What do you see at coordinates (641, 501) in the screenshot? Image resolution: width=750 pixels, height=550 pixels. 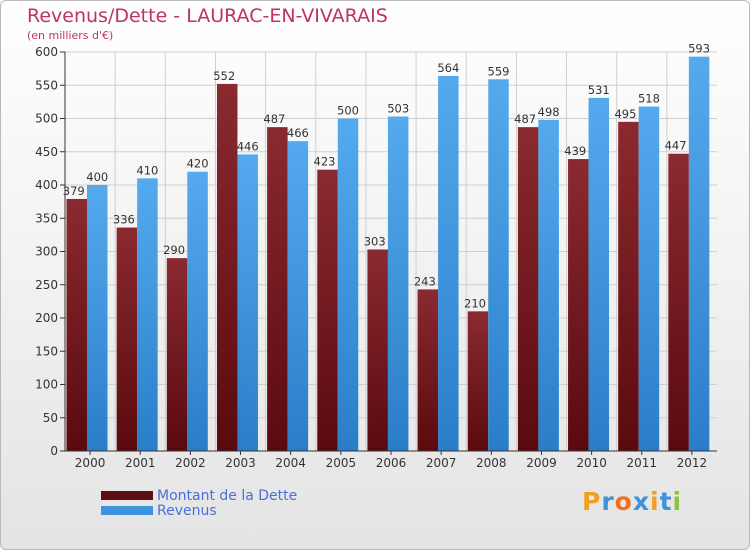 I see `logo-letter-3: x` at bounding box center [641, 501].